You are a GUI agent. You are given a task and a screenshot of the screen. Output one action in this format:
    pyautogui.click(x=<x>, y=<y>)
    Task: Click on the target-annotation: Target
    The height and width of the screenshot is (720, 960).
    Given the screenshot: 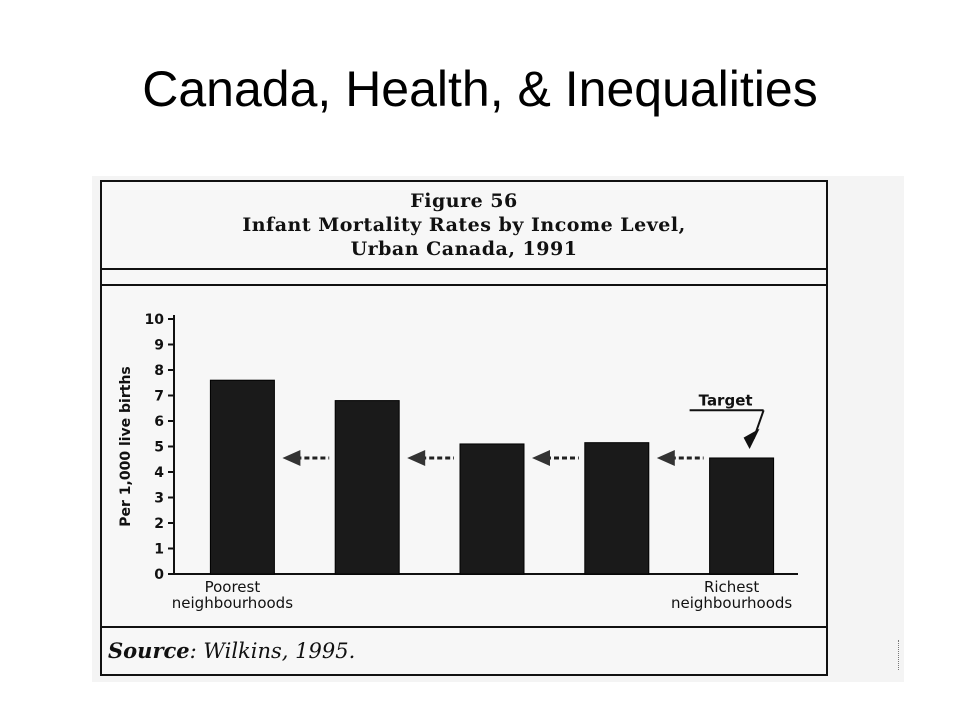 What is the action you would take?
    pyautogui.click(x=726, y=401)
    